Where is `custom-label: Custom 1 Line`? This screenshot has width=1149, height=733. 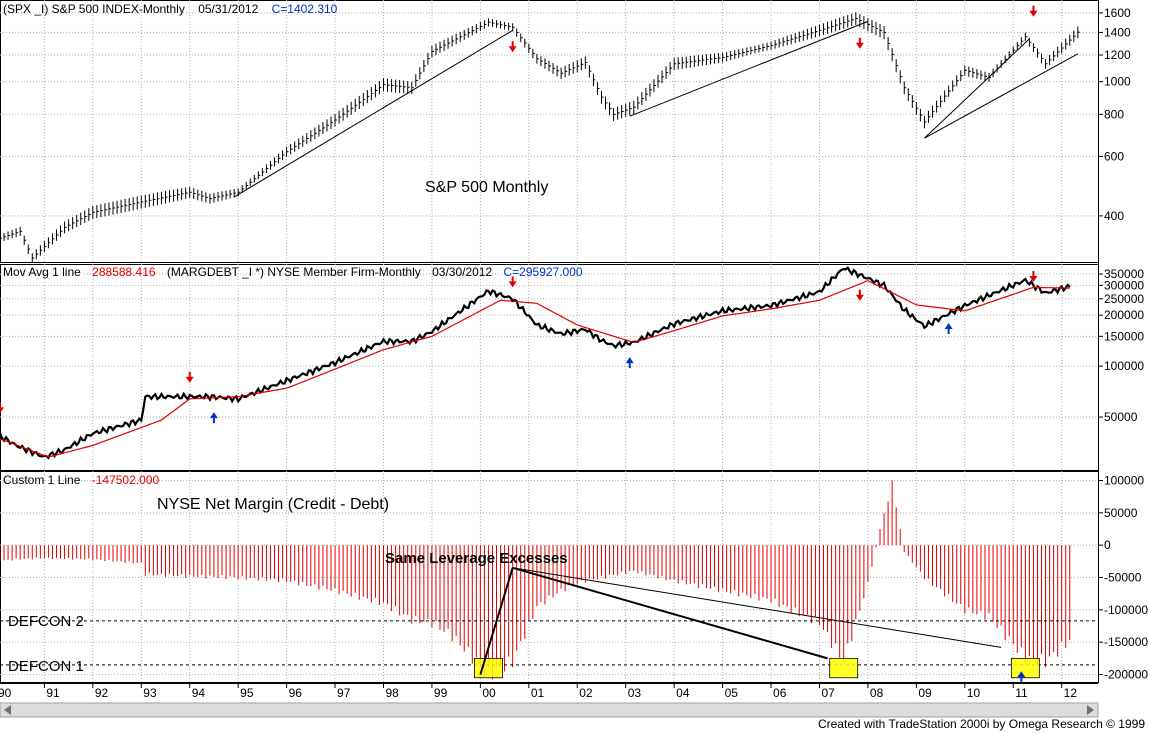
custom-label: Custom 1 Line is located at coordinates (42, 480).